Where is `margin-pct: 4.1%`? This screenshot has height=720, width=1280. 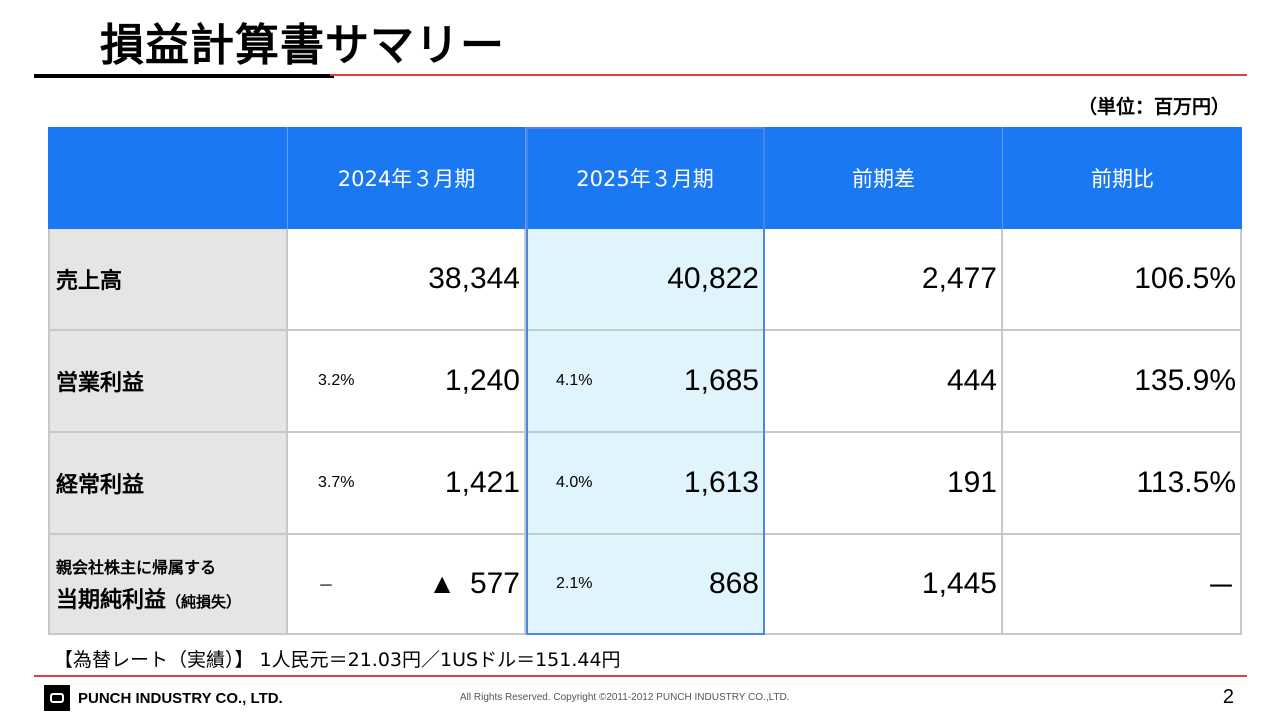 margin-pct: 4.1% is located at coordinates (574, 380).